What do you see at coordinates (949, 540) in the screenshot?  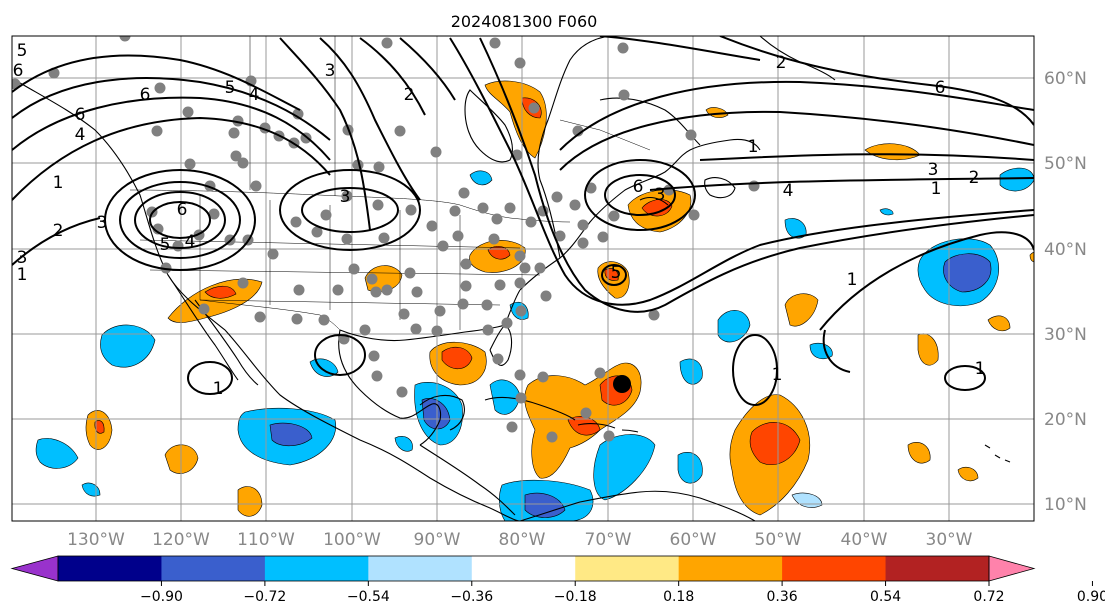 I see `lon-label: 30°W` at bounding box center [949, 540].